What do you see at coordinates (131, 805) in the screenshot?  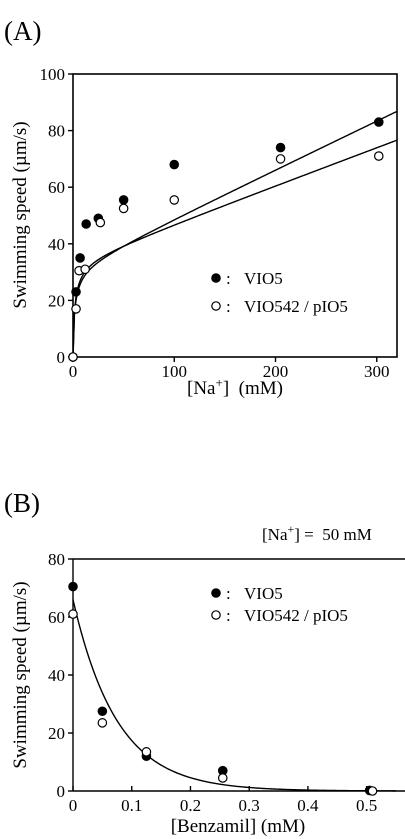 I see `x-tick-label-b-1: 0.1` at bounding box center [131, 805].